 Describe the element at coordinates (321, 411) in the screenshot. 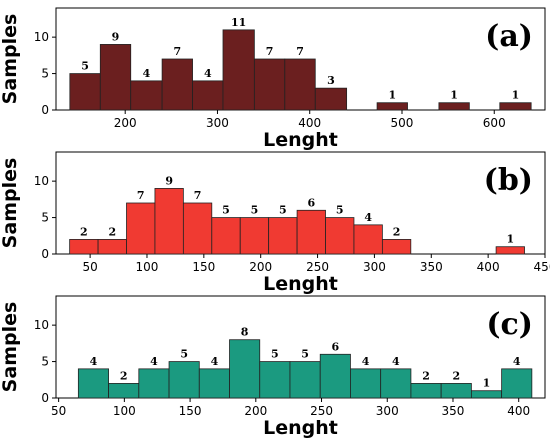

I see `x-tick-label: 250` at that location.